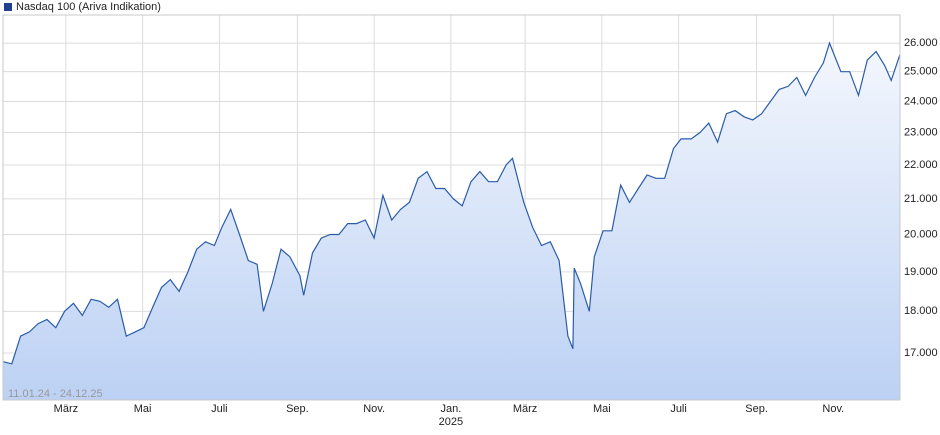  What do you see at coordinates (921, 311) in the screenshot?
I see `y-tick-label: 18.000` at bounding box center [921, 311].